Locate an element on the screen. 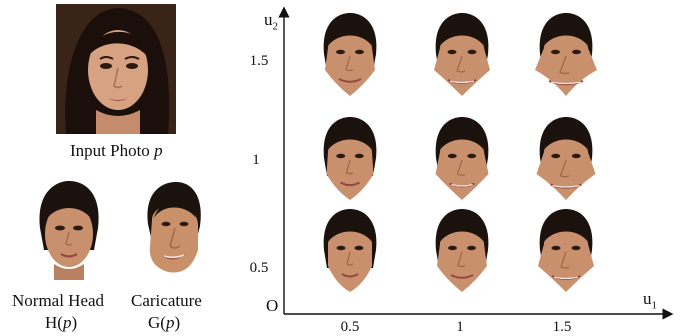 The image size is (681, 336). grid-head-r2-c1 is located at coordinates (350, 158).